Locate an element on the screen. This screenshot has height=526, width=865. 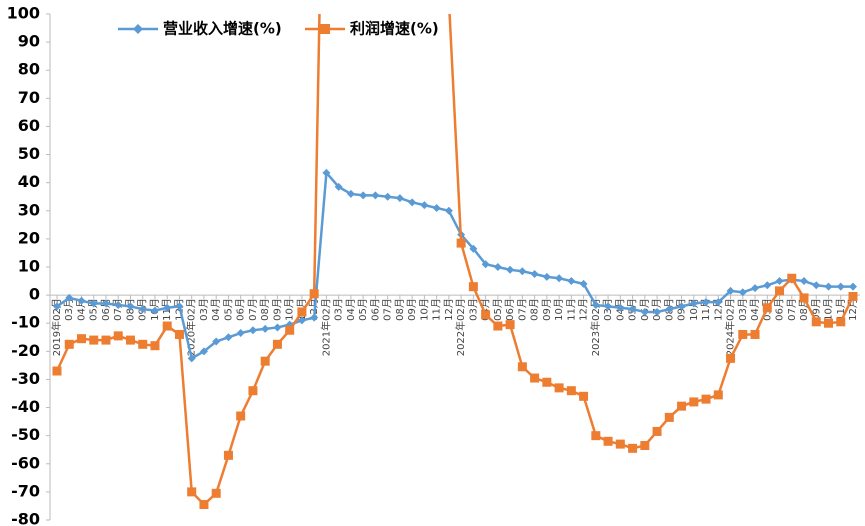
y-tick-label: 90 is located at coordinates (29, 41).